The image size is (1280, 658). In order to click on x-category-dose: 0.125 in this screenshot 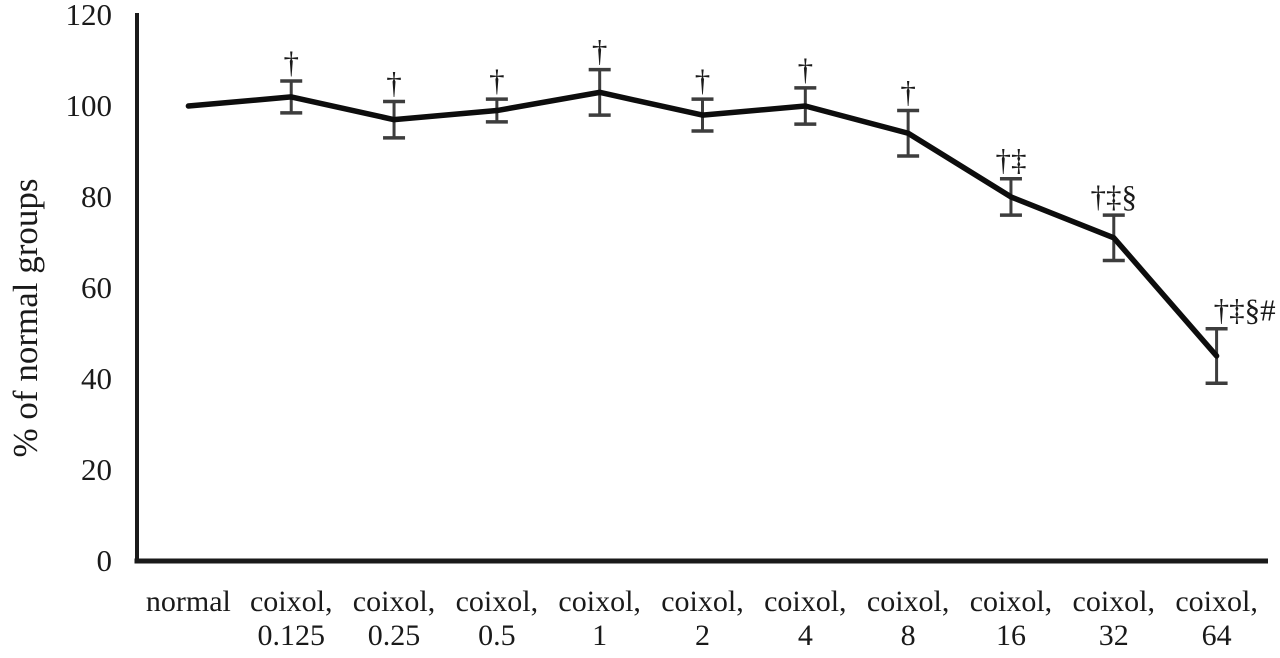, I will do `click(291, 635)`.